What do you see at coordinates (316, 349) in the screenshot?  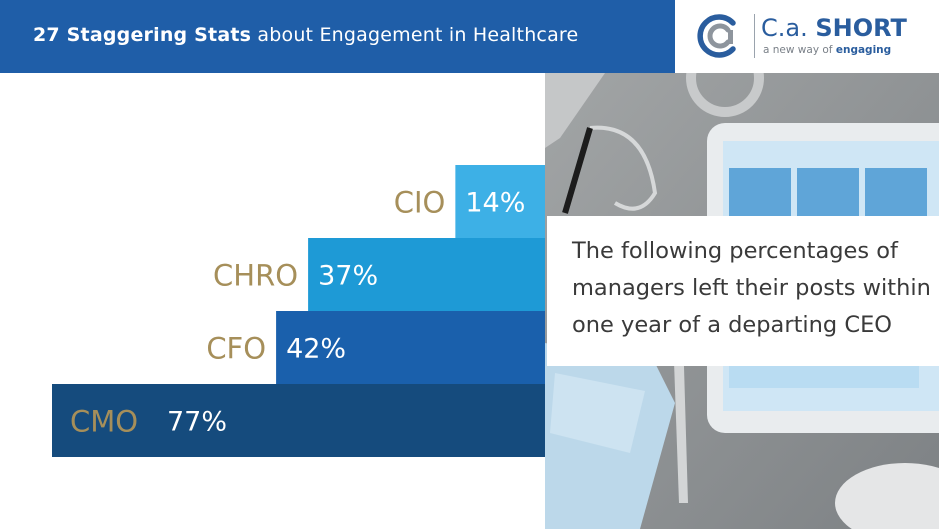 I see `value-label-cfo: 42%` at bounding box center [316, 349].